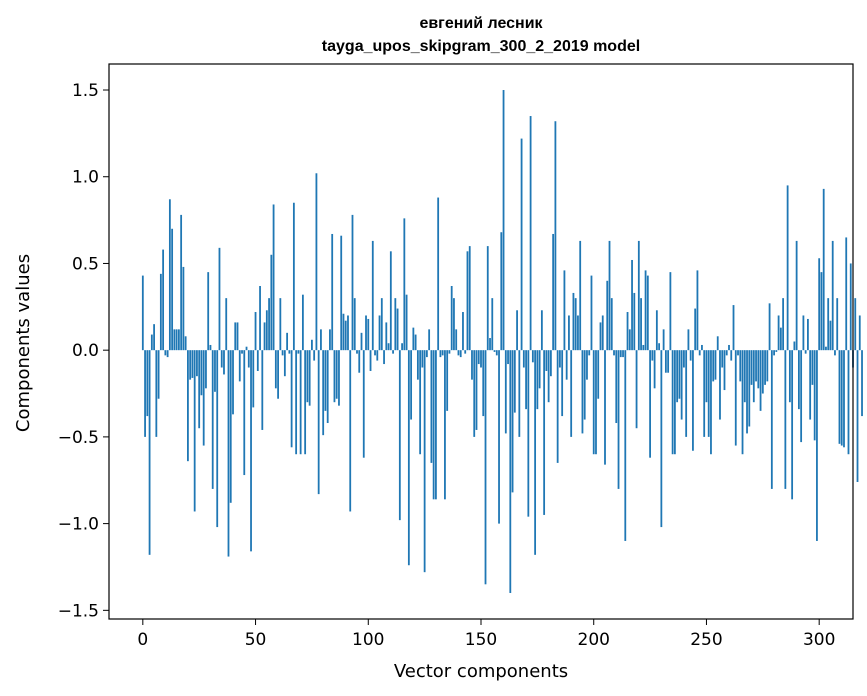 This screenshot has height=696, width=867. What do you see at coordinates (594, 640) in the screenshot?
I see `x-tick-label: 200` at bounding box center [594, 640].